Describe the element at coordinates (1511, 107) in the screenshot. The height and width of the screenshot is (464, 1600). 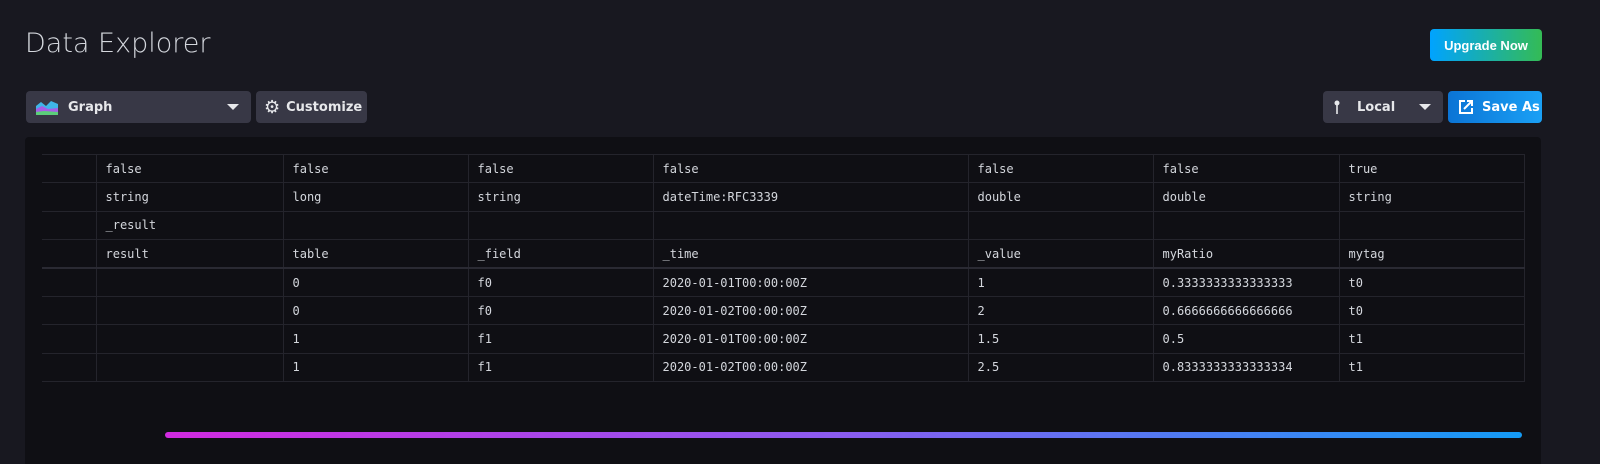
I see `save-as-label: Save As` at that location.